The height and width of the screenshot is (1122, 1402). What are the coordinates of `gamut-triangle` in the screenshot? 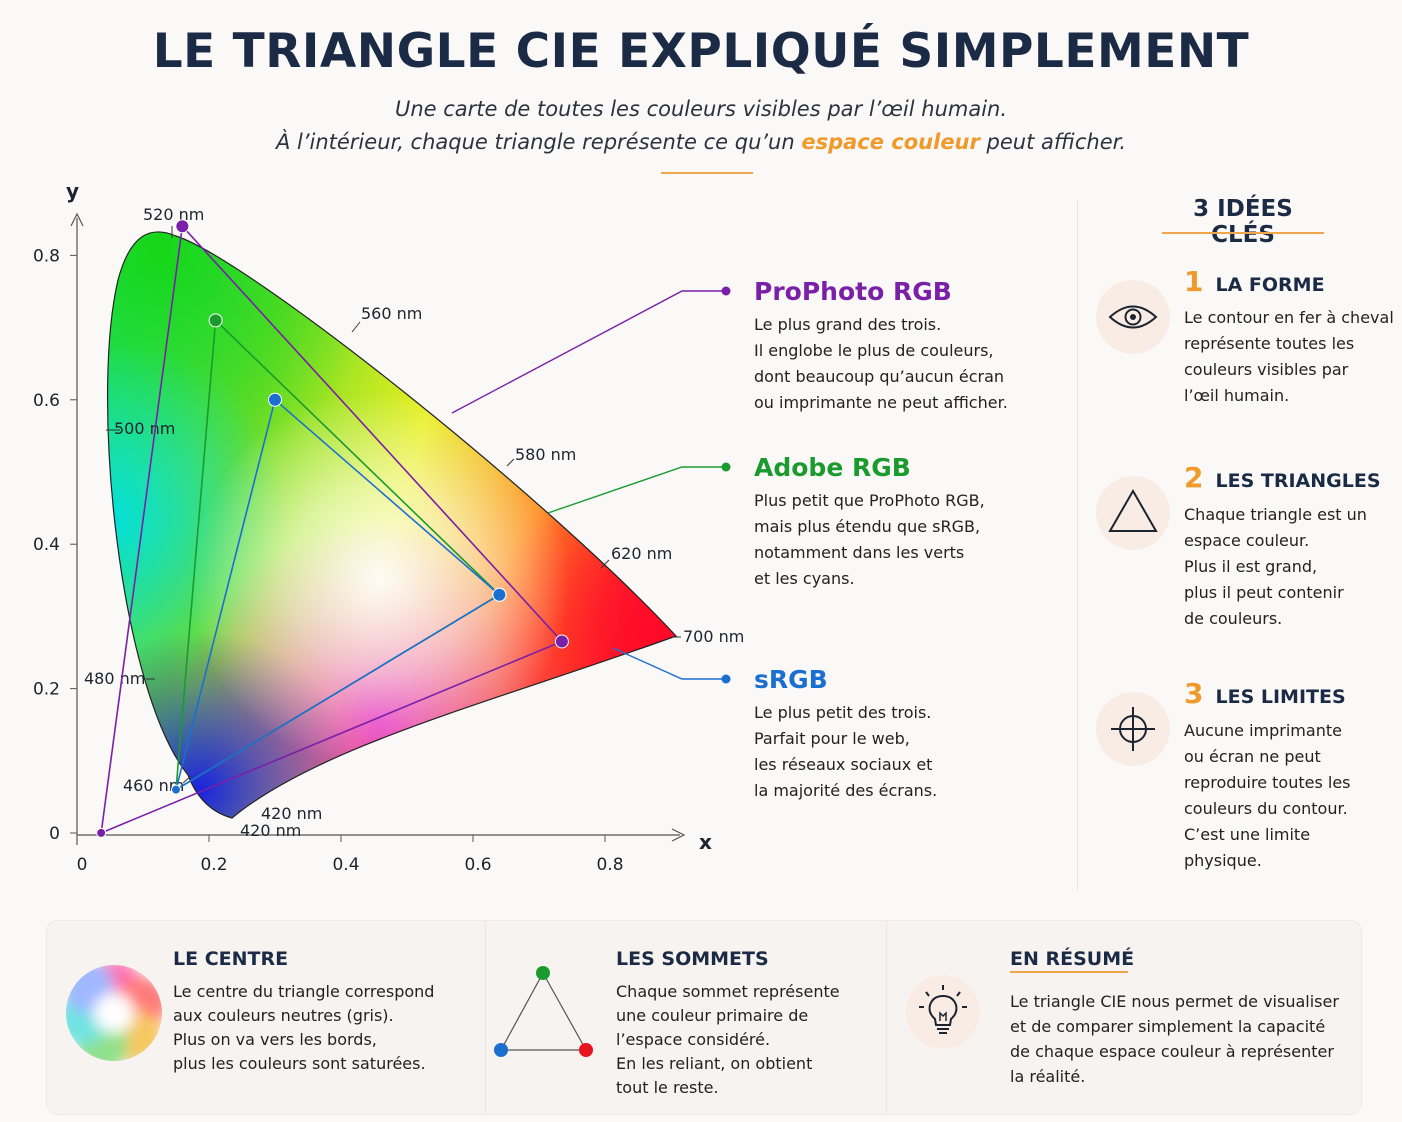 It's located at (337, 595).